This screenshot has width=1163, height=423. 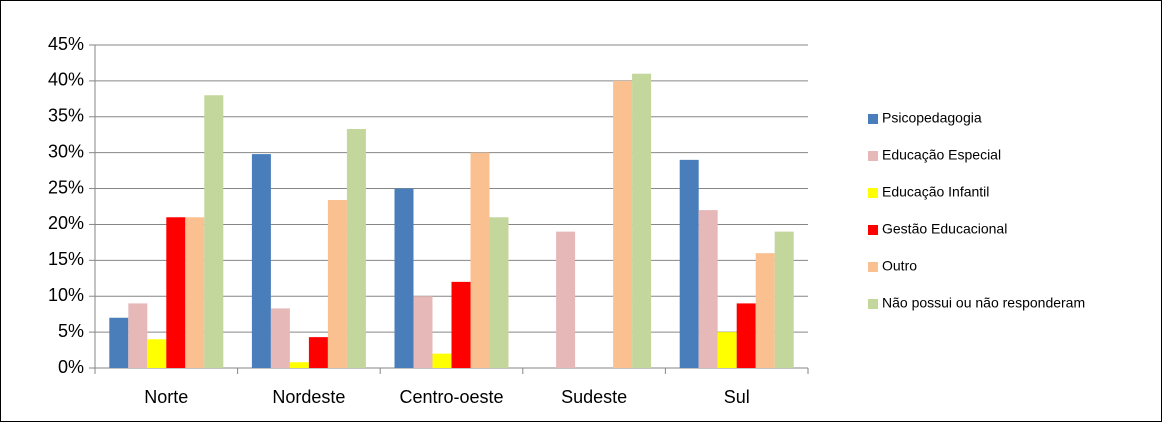 I want to click on y-tick-label: 40%, so click(x=66, y=80).